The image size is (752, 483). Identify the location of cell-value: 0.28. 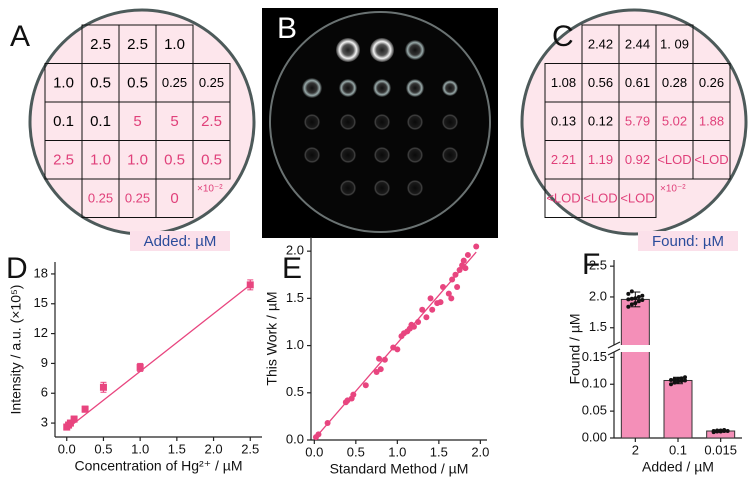
(674, 82).